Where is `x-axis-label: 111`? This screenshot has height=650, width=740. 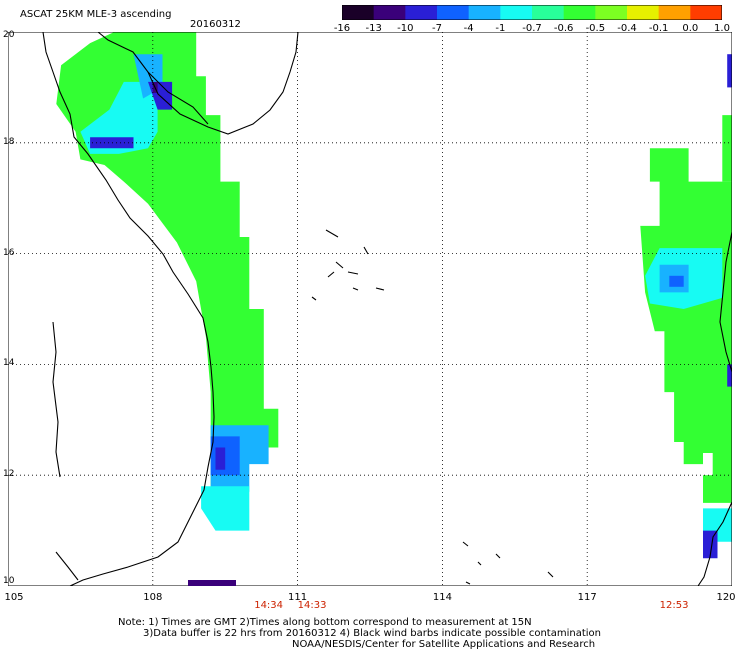 x-axis-label: 111 is located at coordinates (298, 597).